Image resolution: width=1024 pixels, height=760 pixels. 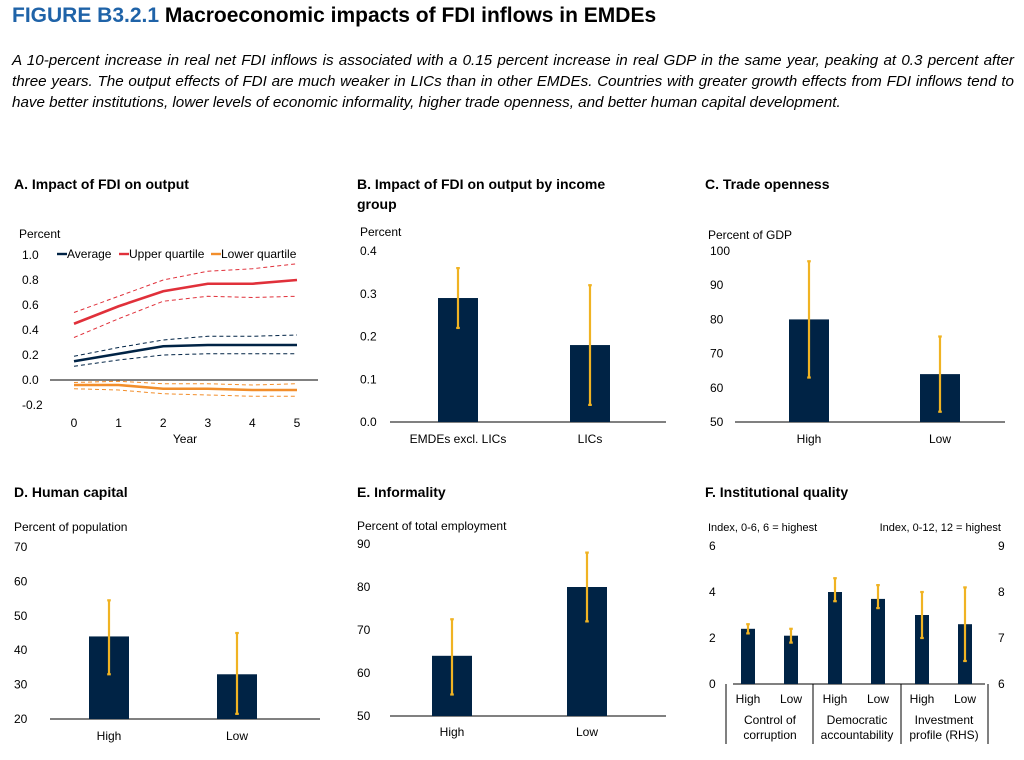 I want to click on y-tick-label: -0.2, so click(x=32, y=405).